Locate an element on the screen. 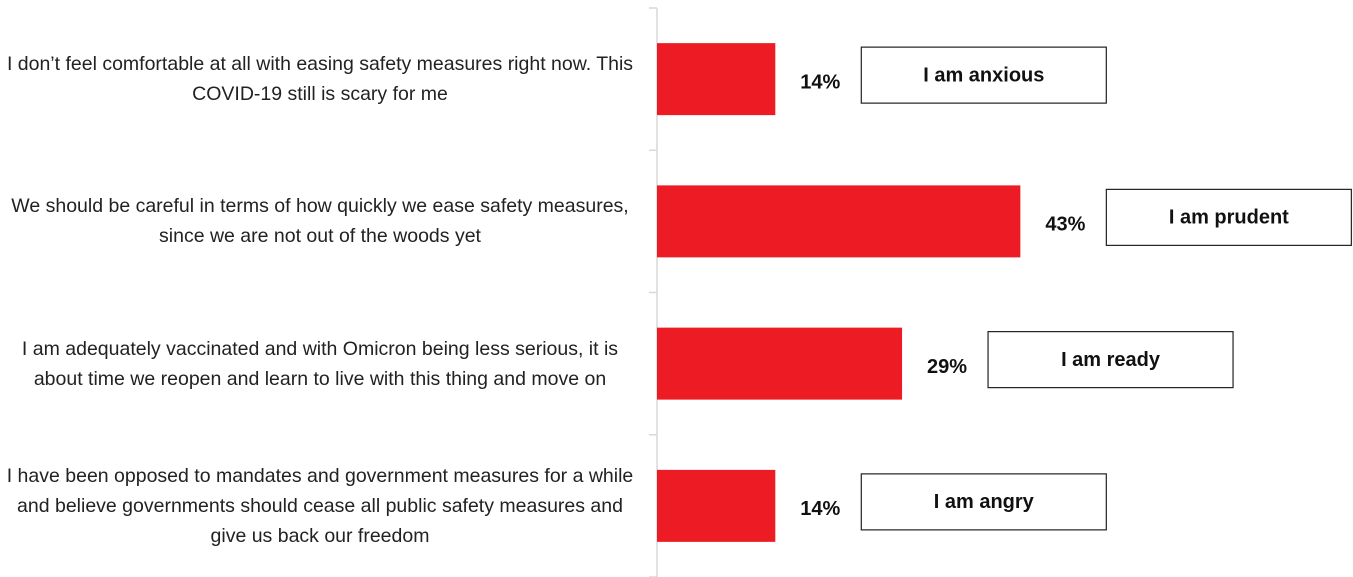  annotation: I am prudent is located at coordinates (1229, 218).